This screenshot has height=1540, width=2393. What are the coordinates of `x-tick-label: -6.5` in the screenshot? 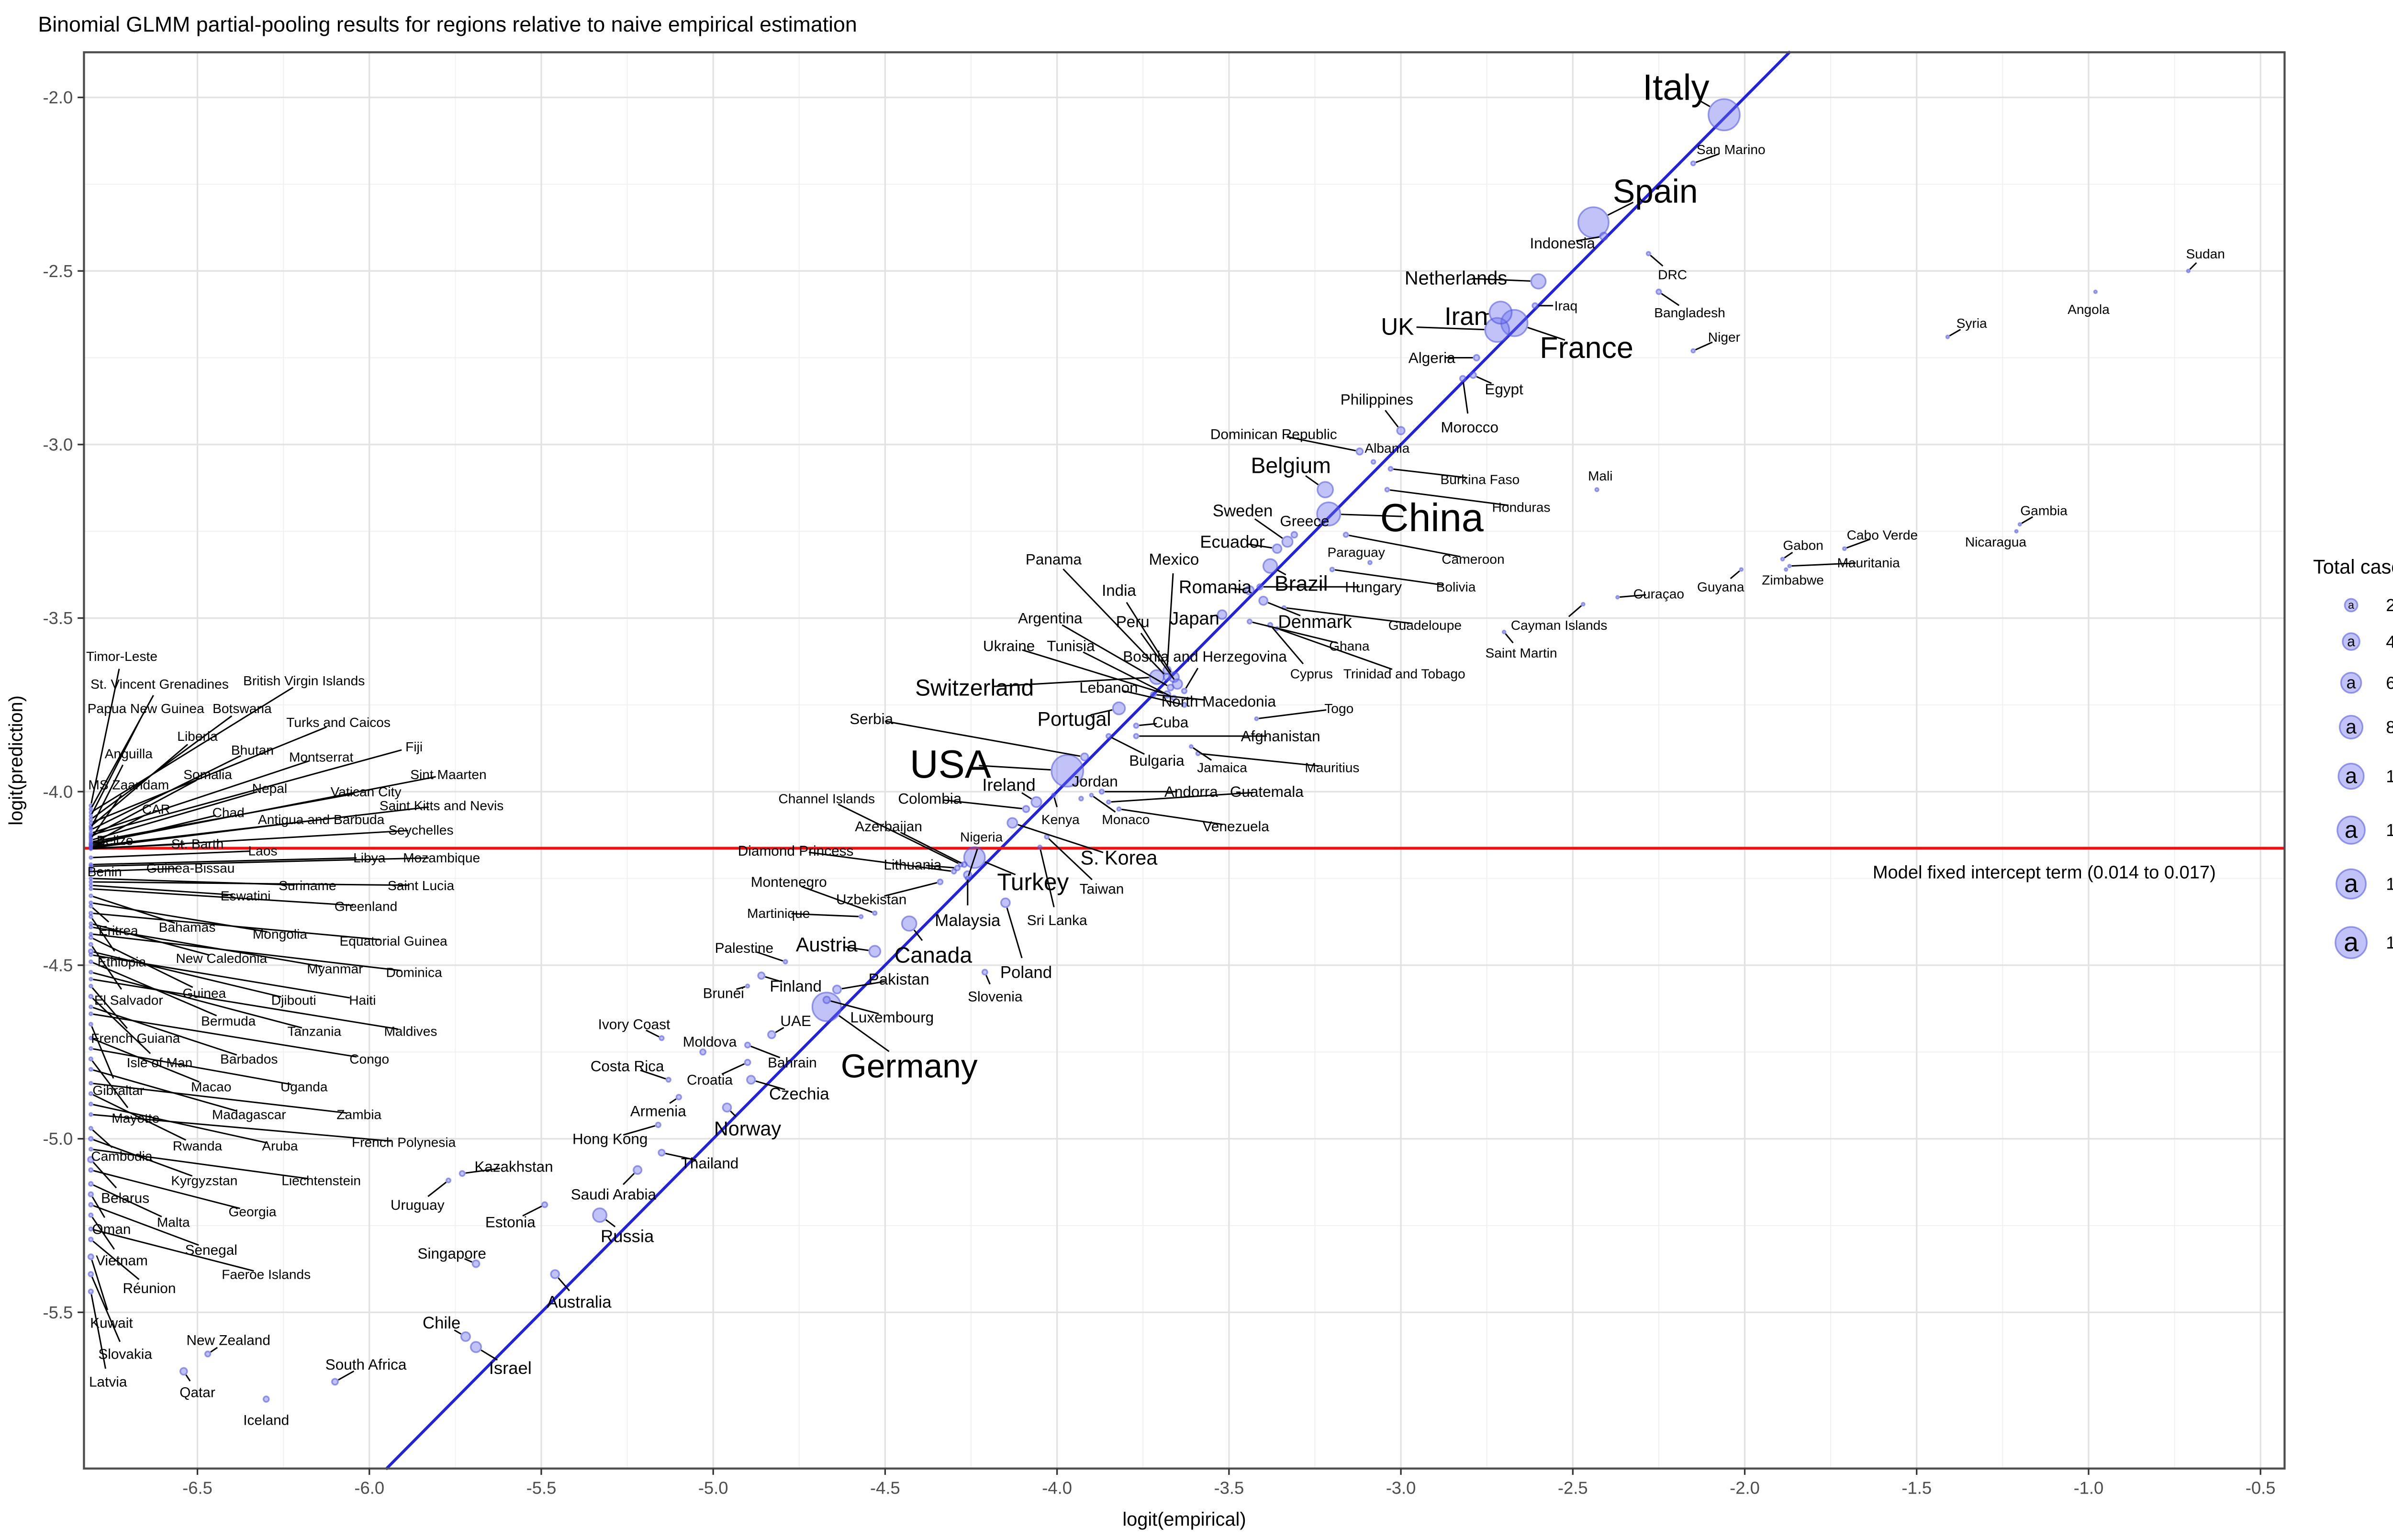 It's located at (197, 1488).